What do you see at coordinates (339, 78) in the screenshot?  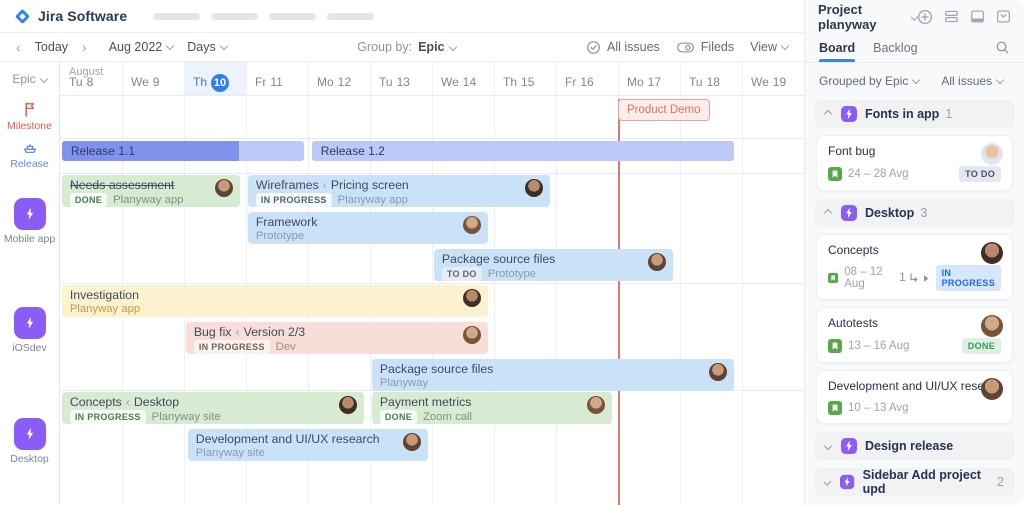 I see `day-header-cell: Mo 12` at bounding box center [339, 78].